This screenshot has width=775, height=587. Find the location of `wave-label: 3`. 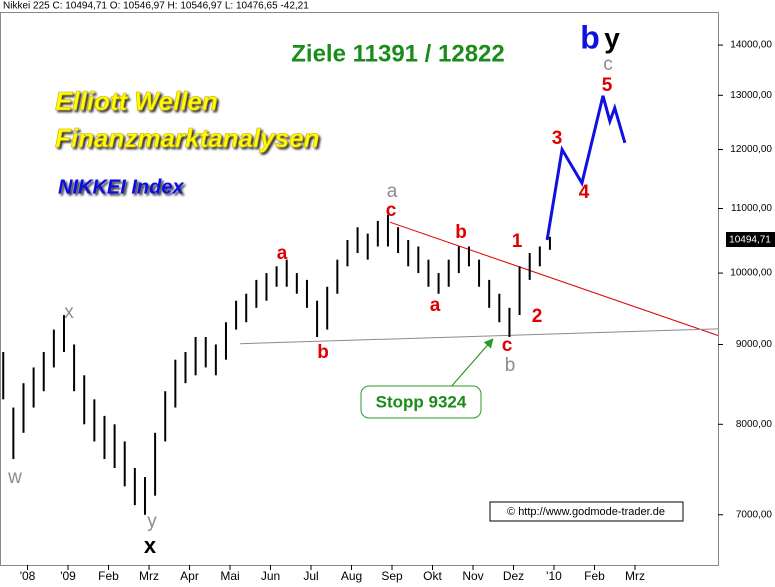

wave-label: 3 is located at coordinates (557, 138).